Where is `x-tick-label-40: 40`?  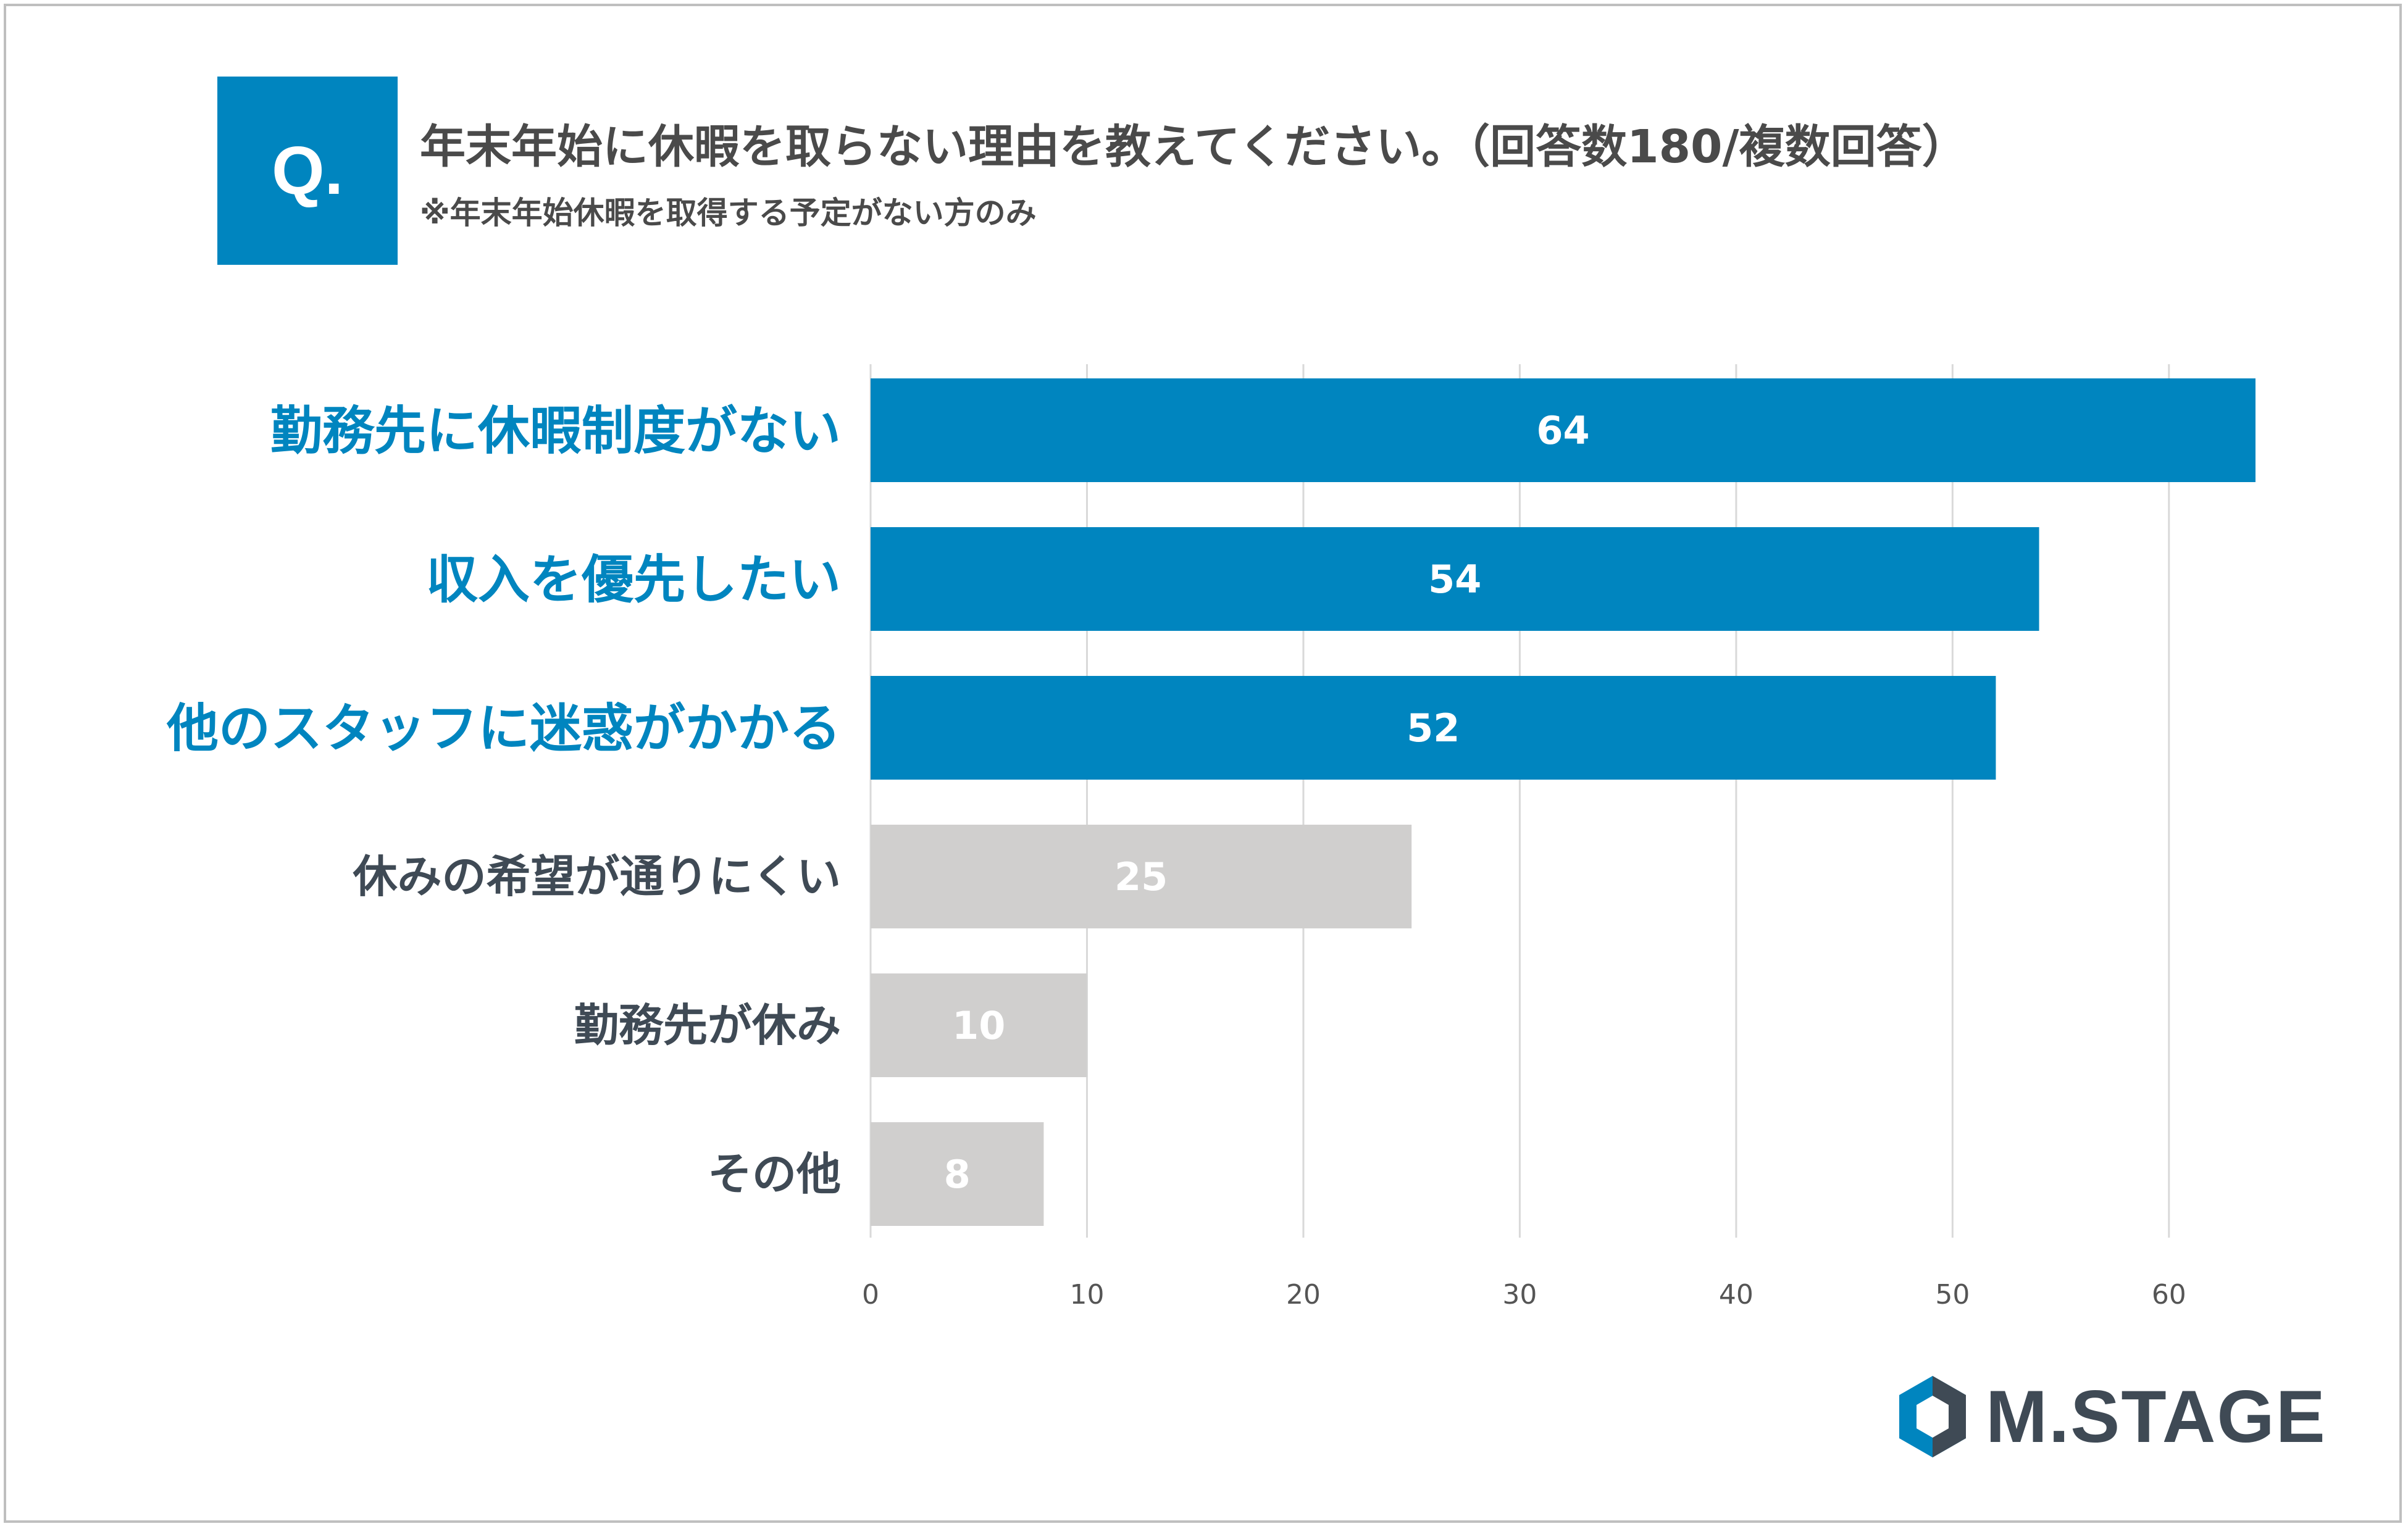 x-tick-label-40: 40 is located at coordinates (1736, 1294).